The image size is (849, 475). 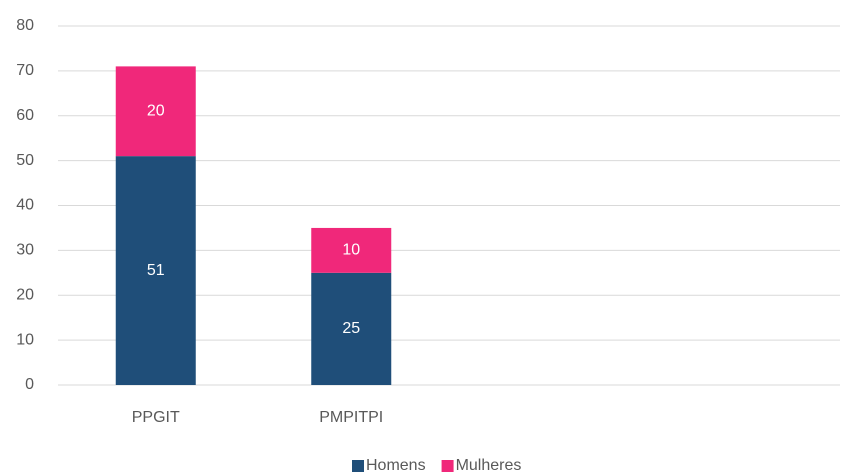 What do you see at coordinates (396, 465) in the screenshot?
I see `legend-label: Homens` at bounding box center [396, 465].